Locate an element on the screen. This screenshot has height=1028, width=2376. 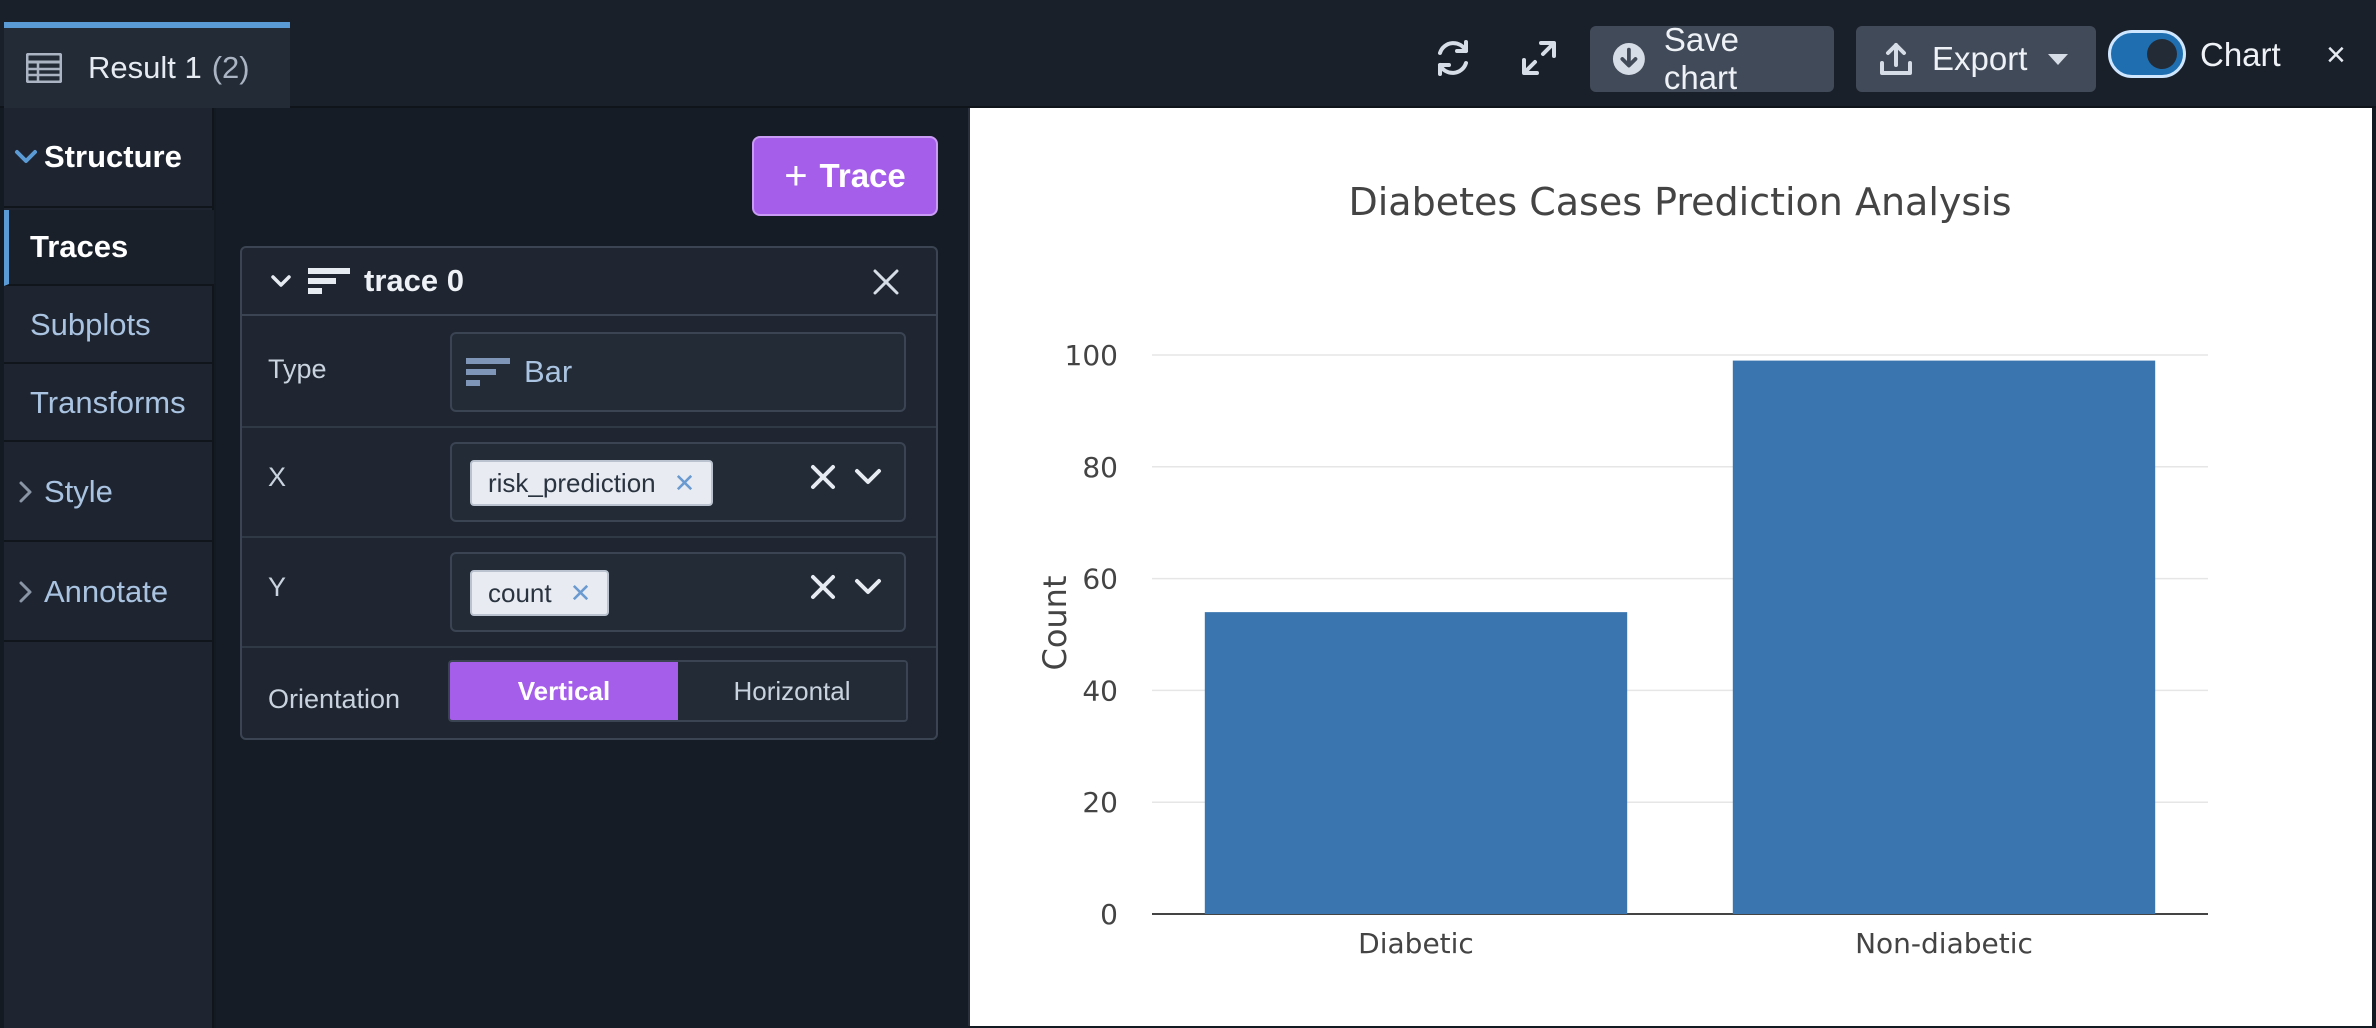
refresh-button is located at coordinates (1453, 58).